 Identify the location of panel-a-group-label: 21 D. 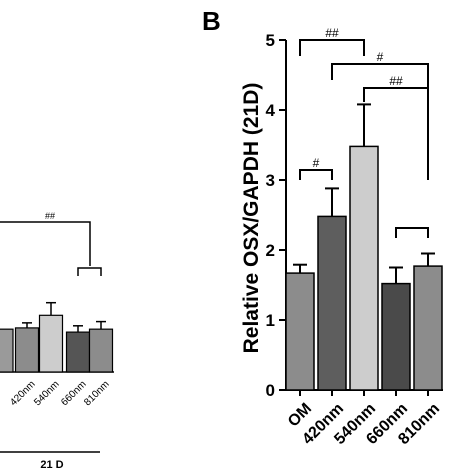
(51, 465).